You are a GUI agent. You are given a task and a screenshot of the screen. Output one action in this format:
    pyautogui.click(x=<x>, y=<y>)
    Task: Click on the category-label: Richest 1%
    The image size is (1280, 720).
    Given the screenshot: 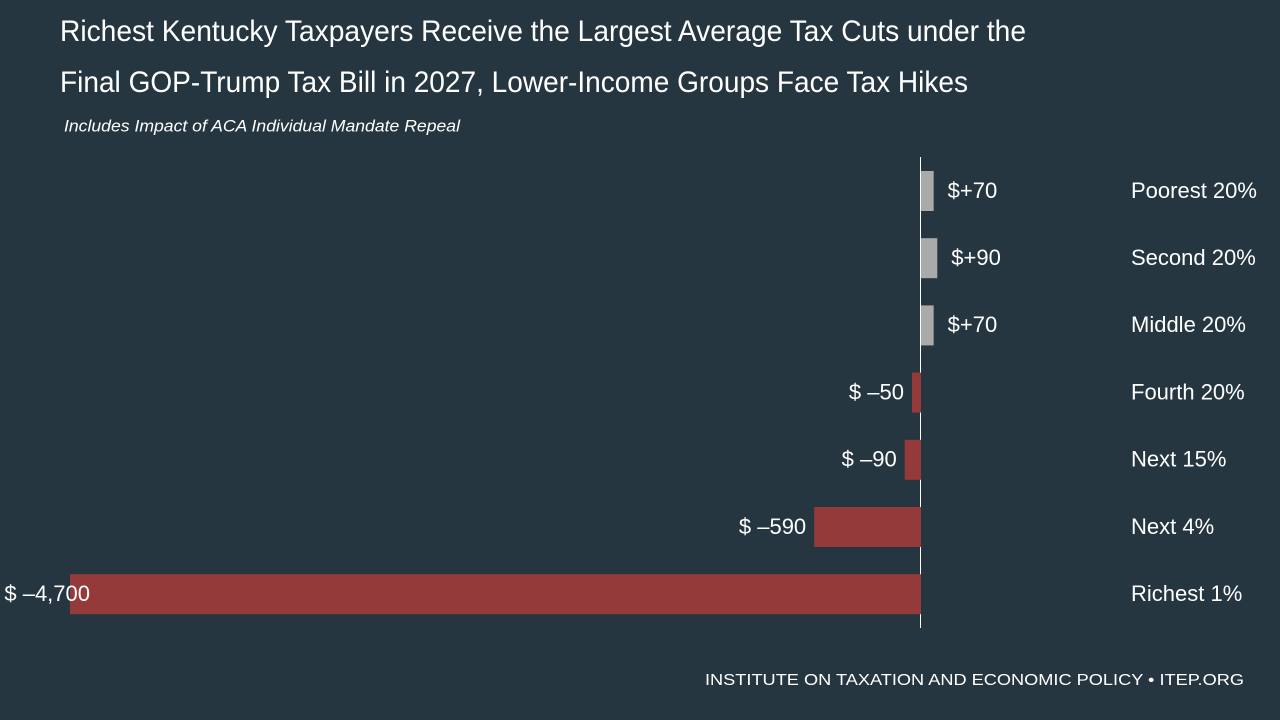 What is the action you would take?
    pyautogui.click(x=1186, y=593)
    